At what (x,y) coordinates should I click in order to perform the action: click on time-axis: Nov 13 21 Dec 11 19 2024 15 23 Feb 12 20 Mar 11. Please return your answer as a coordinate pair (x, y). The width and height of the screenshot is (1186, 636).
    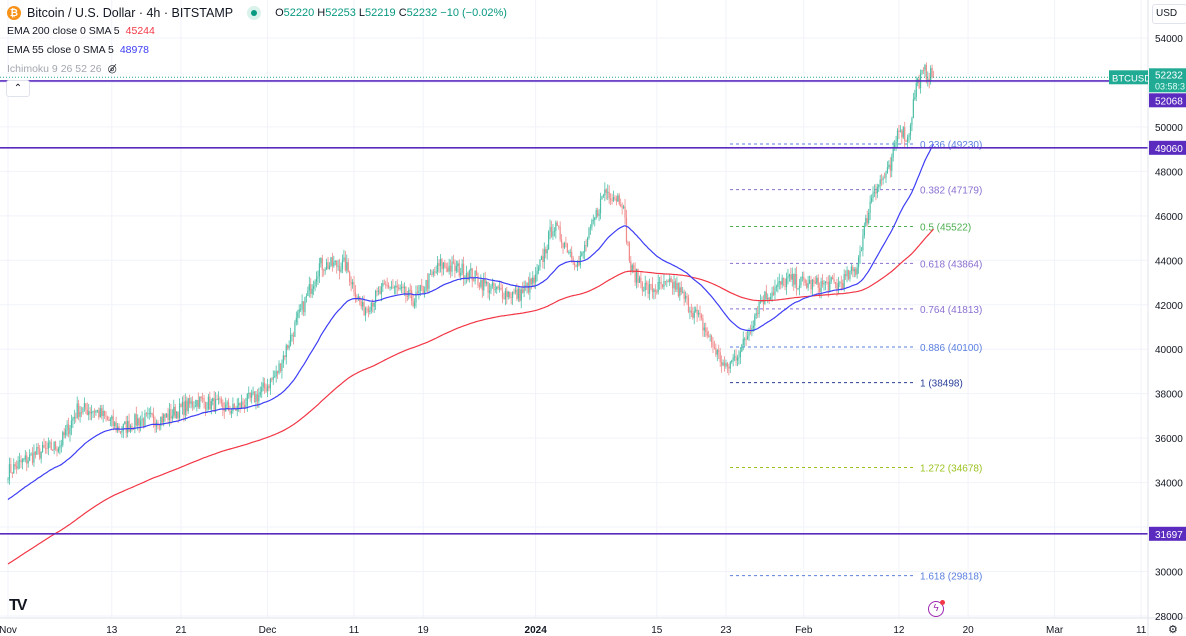
    Looking at the image, I should click on (573, 630).